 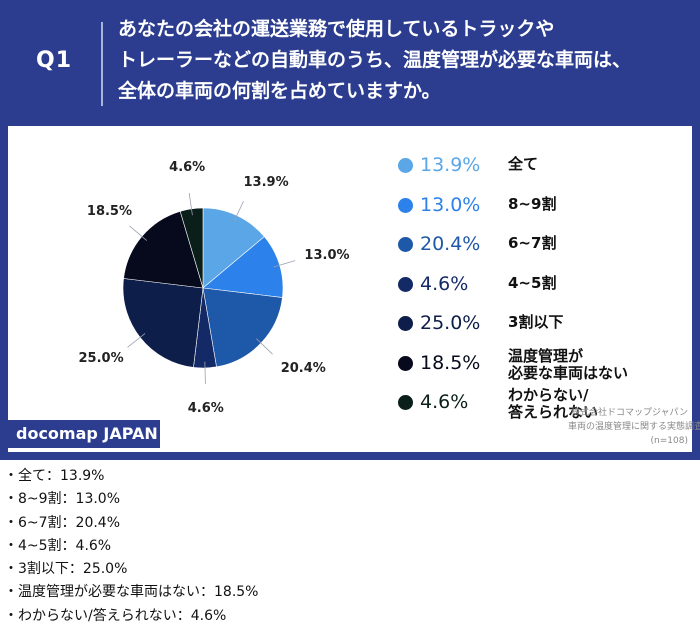 I want to click on pie-value-label-5: 25.0%, so click(x=101, y=358).